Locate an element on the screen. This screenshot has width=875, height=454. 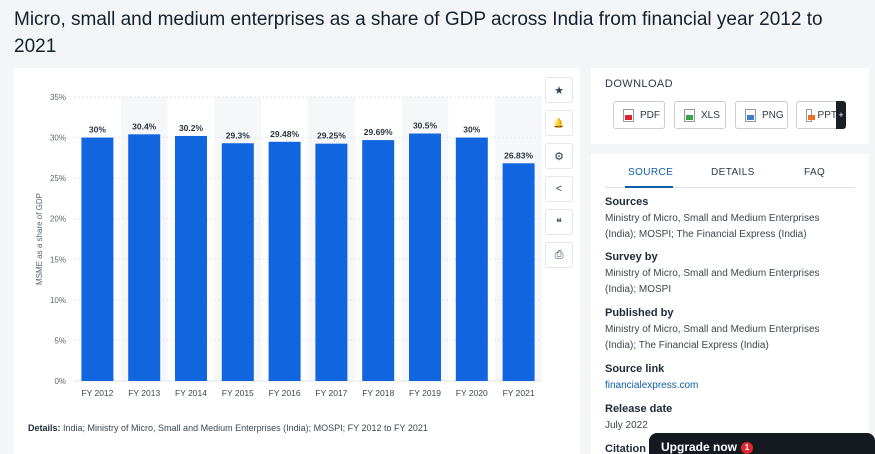
data-label: 26.83% is located at coordinates (518, 155).